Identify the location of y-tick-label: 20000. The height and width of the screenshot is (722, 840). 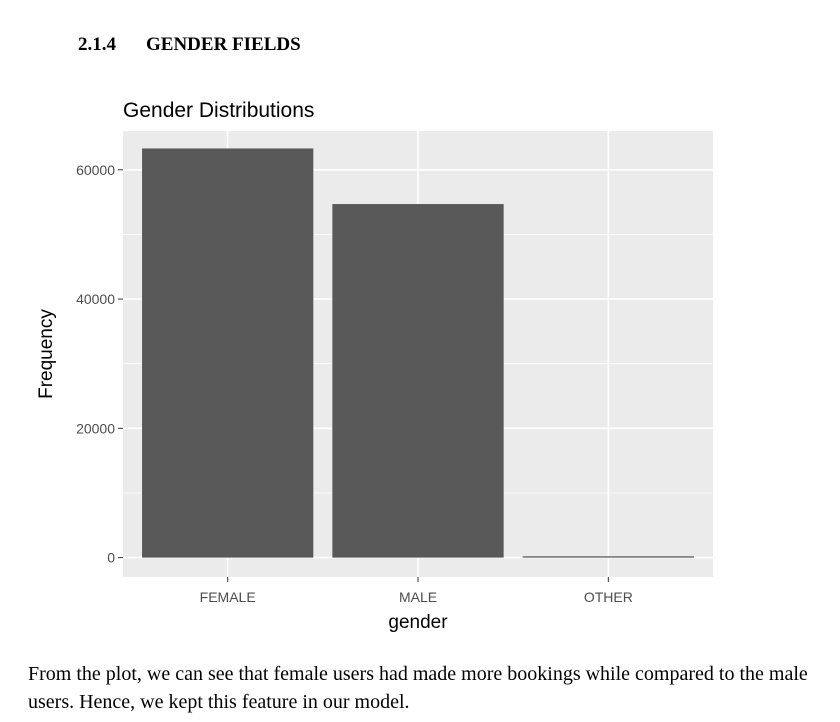
(95, 428).